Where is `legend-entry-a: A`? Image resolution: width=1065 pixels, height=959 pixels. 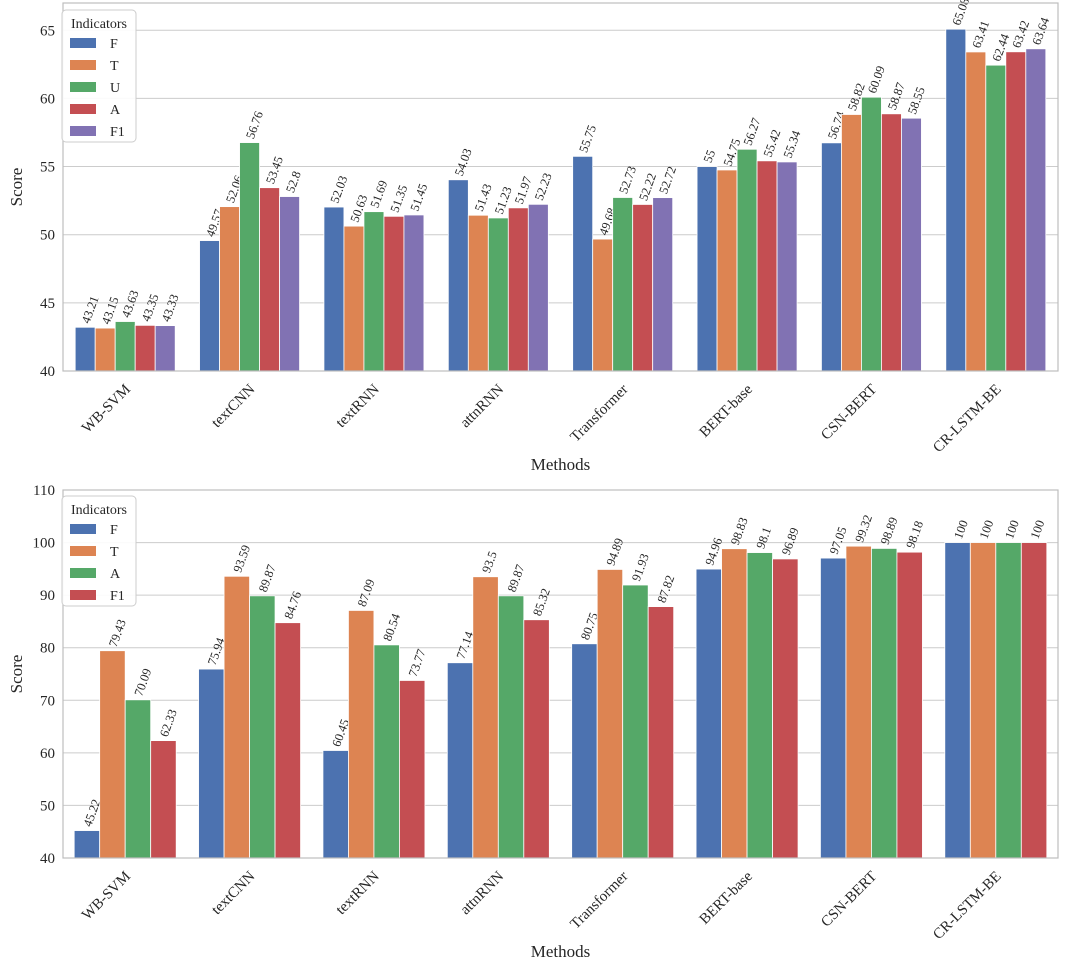 legend-entry-a: A is located at coordinates (115, 574).